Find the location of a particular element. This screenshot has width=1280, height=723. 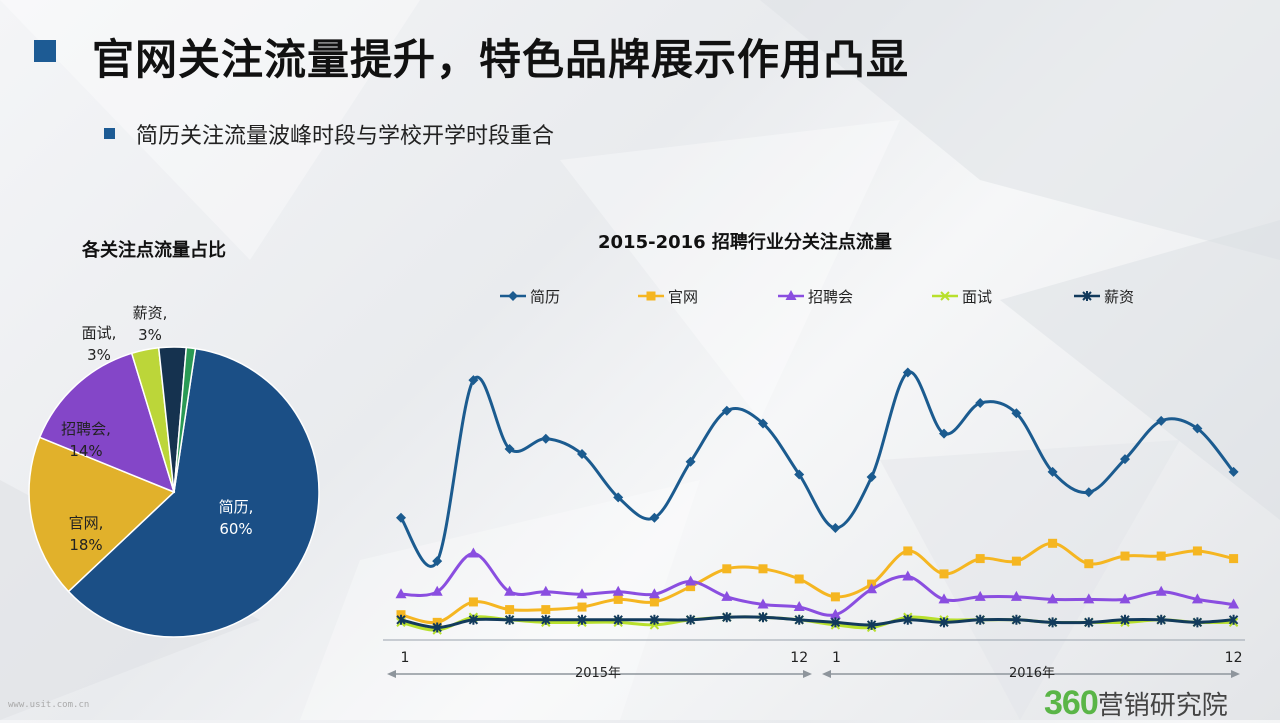

pie-label-4-line-2: 3% is located at coordinates (99, 355).